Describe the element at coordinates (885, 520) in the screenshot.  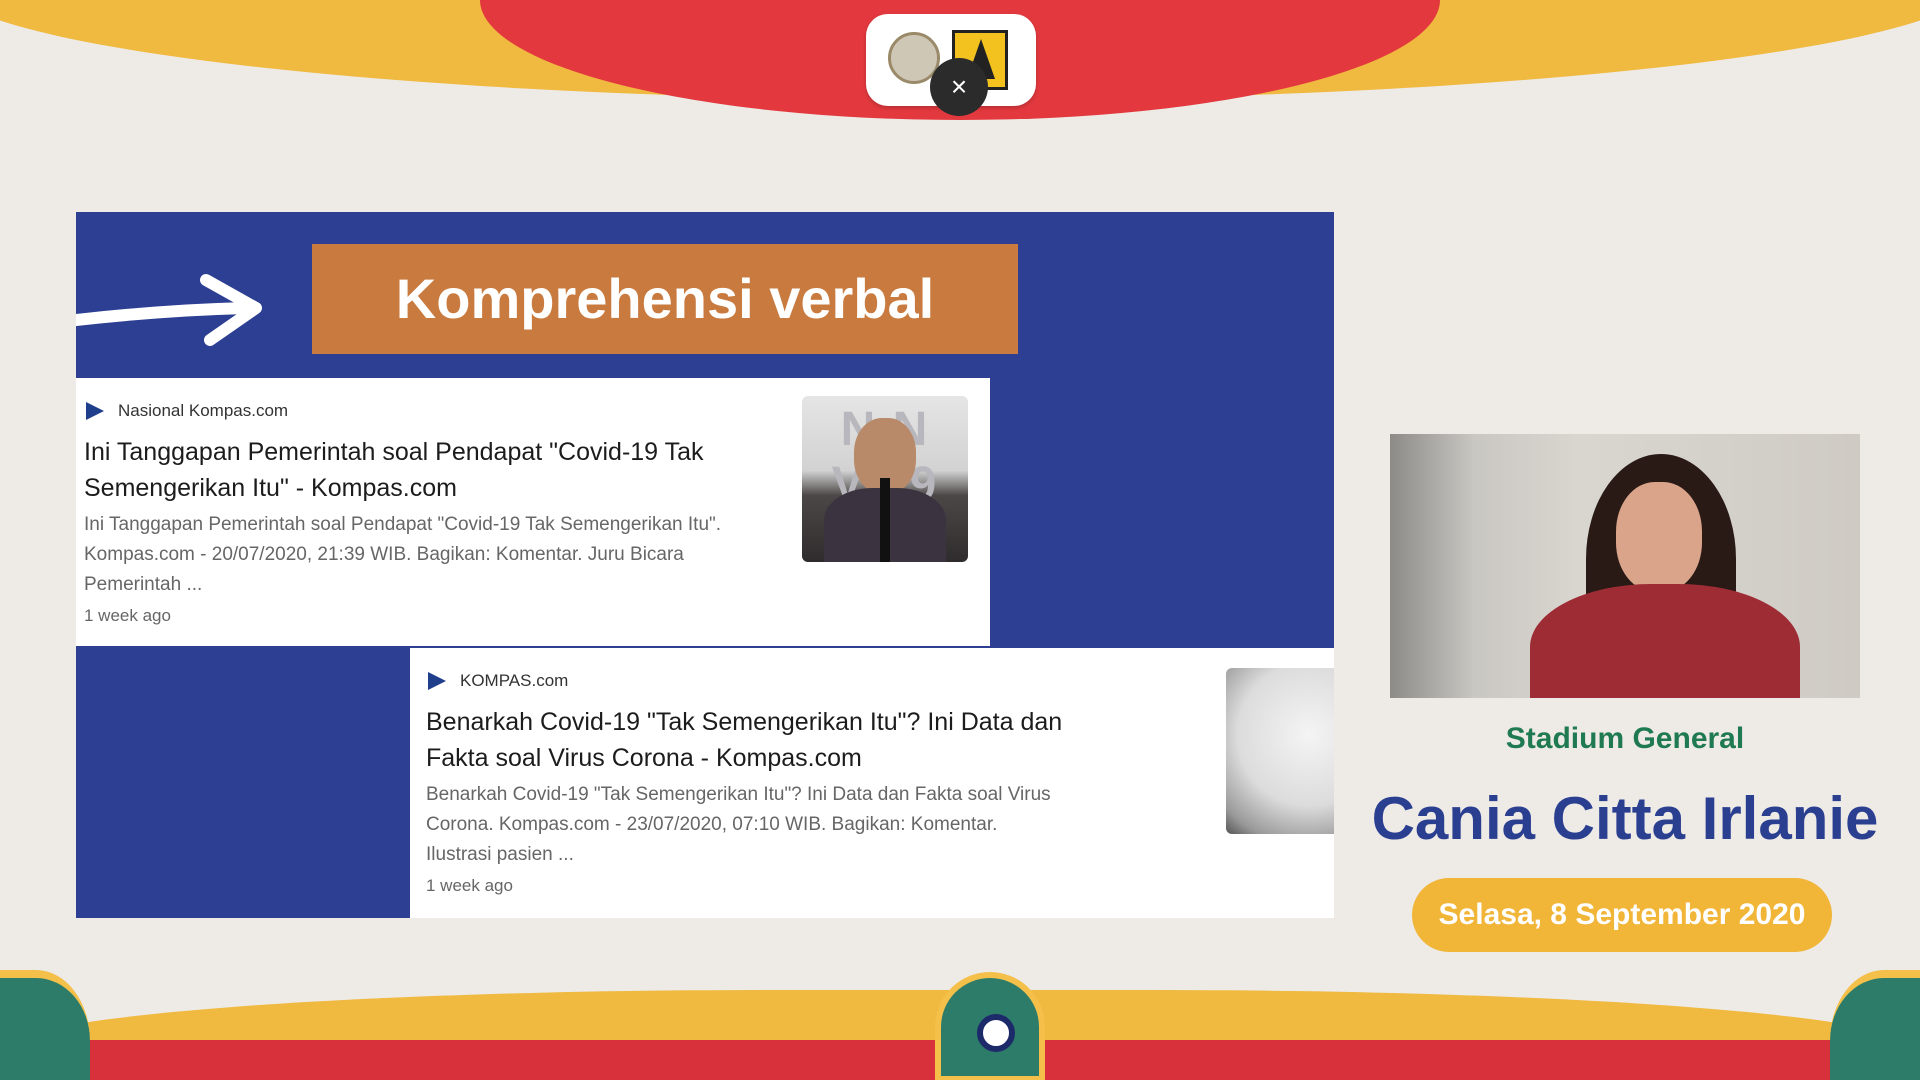
I see `microphone-icon` at that location.